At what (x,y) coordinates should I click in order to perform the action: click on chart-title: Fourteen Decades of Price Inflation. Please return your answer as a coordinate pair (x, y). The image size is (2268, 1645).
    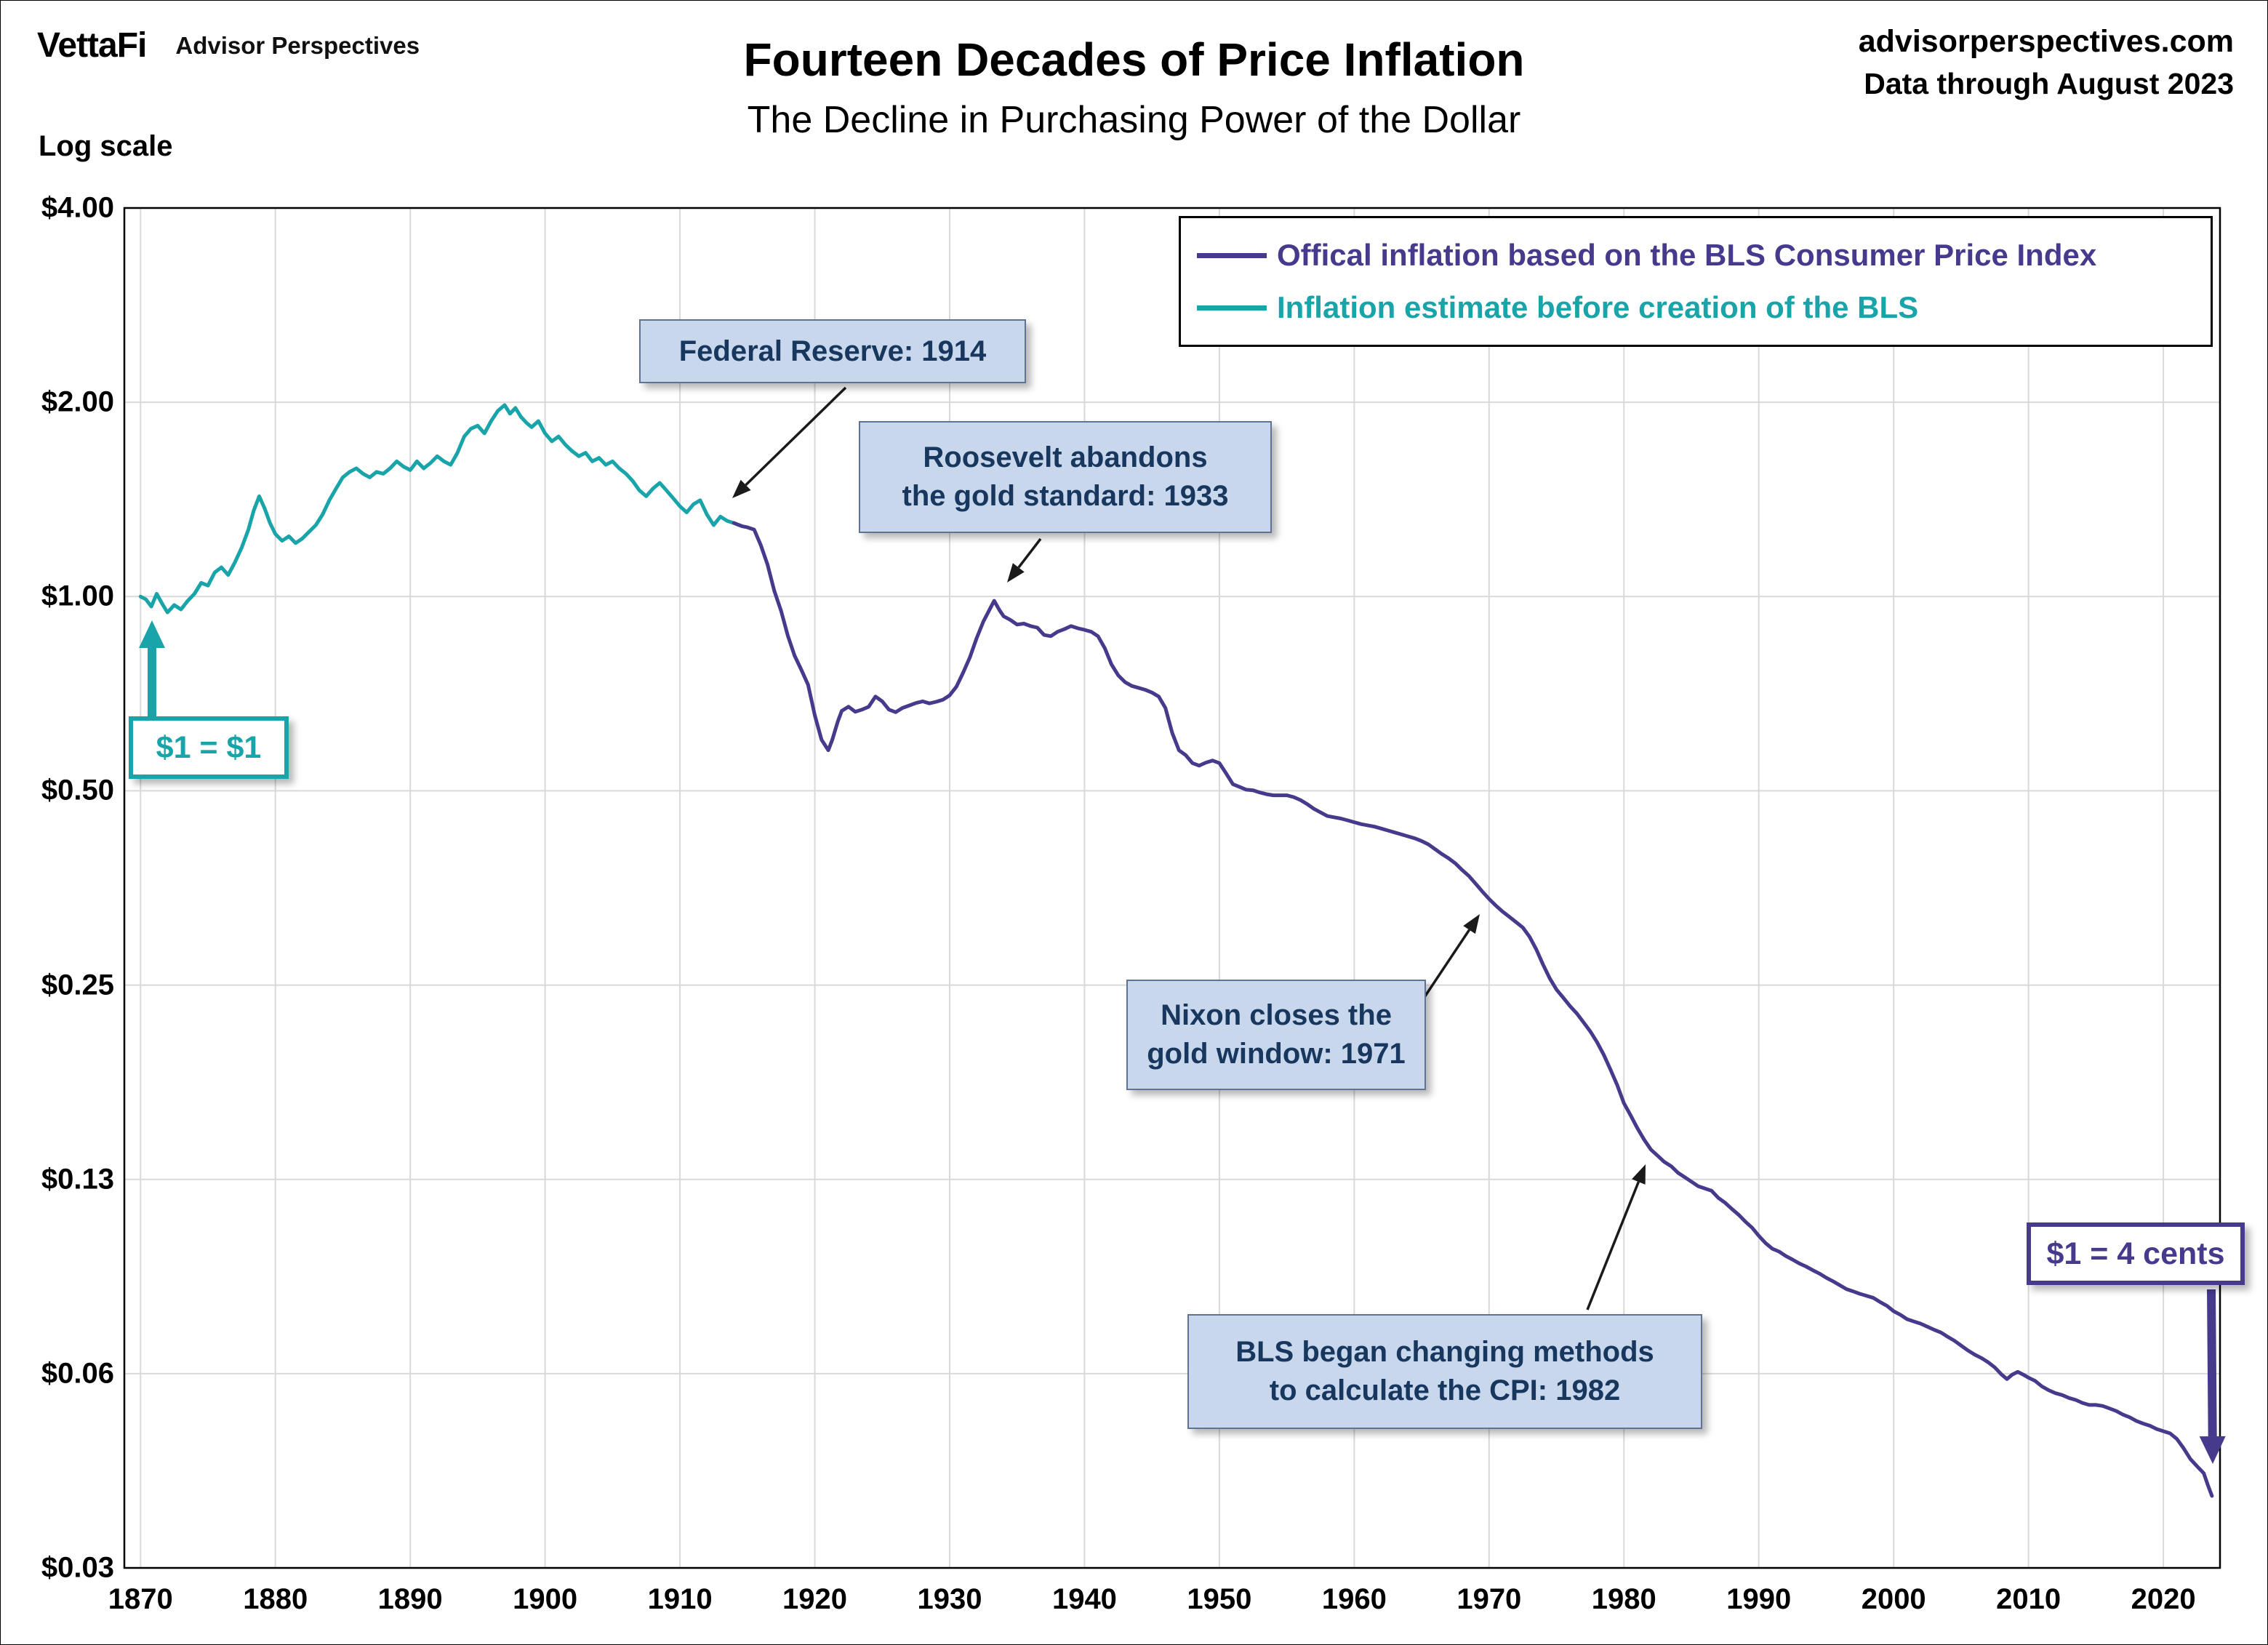
    Looking at the image, I should click on (1134, 59).